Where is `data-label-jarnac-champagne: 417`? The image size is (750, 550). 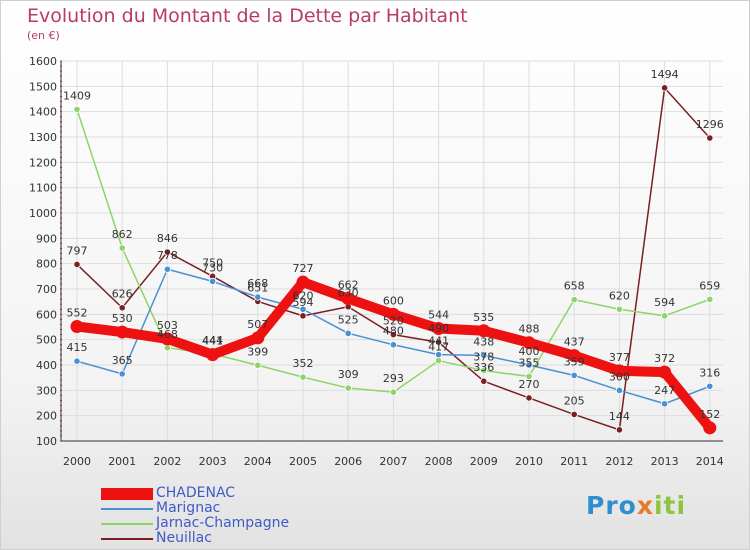 data-label-jarnac-champagne: 417 is located at coordinates (438, 347).